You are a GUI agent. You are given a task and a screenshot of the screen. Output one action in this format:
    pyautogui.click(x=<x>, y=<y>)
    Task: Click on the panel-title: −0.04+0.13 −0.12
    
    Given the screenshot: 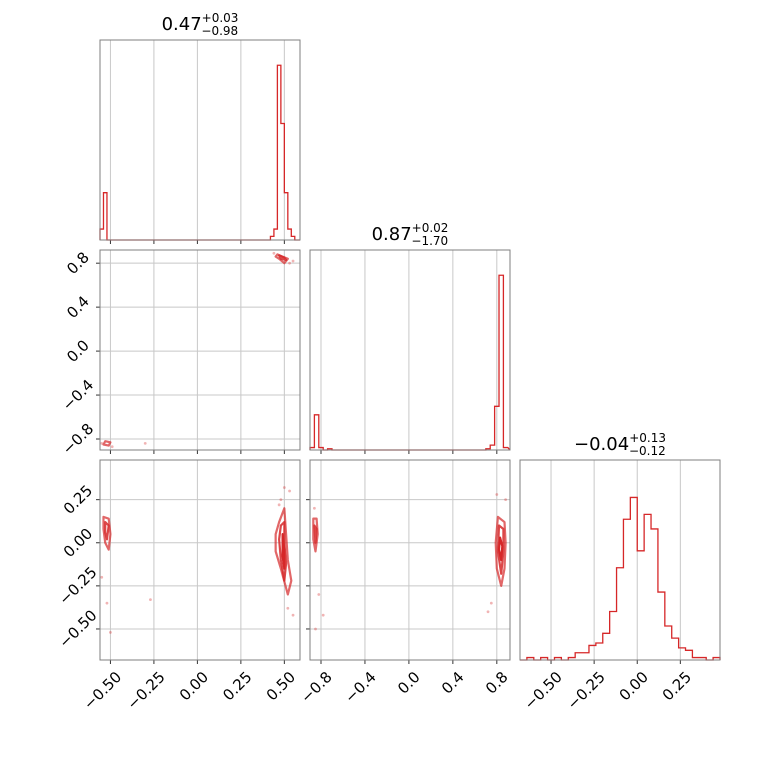 What is the action you would take?
    pyautogui.click(x=620, y=444)
    